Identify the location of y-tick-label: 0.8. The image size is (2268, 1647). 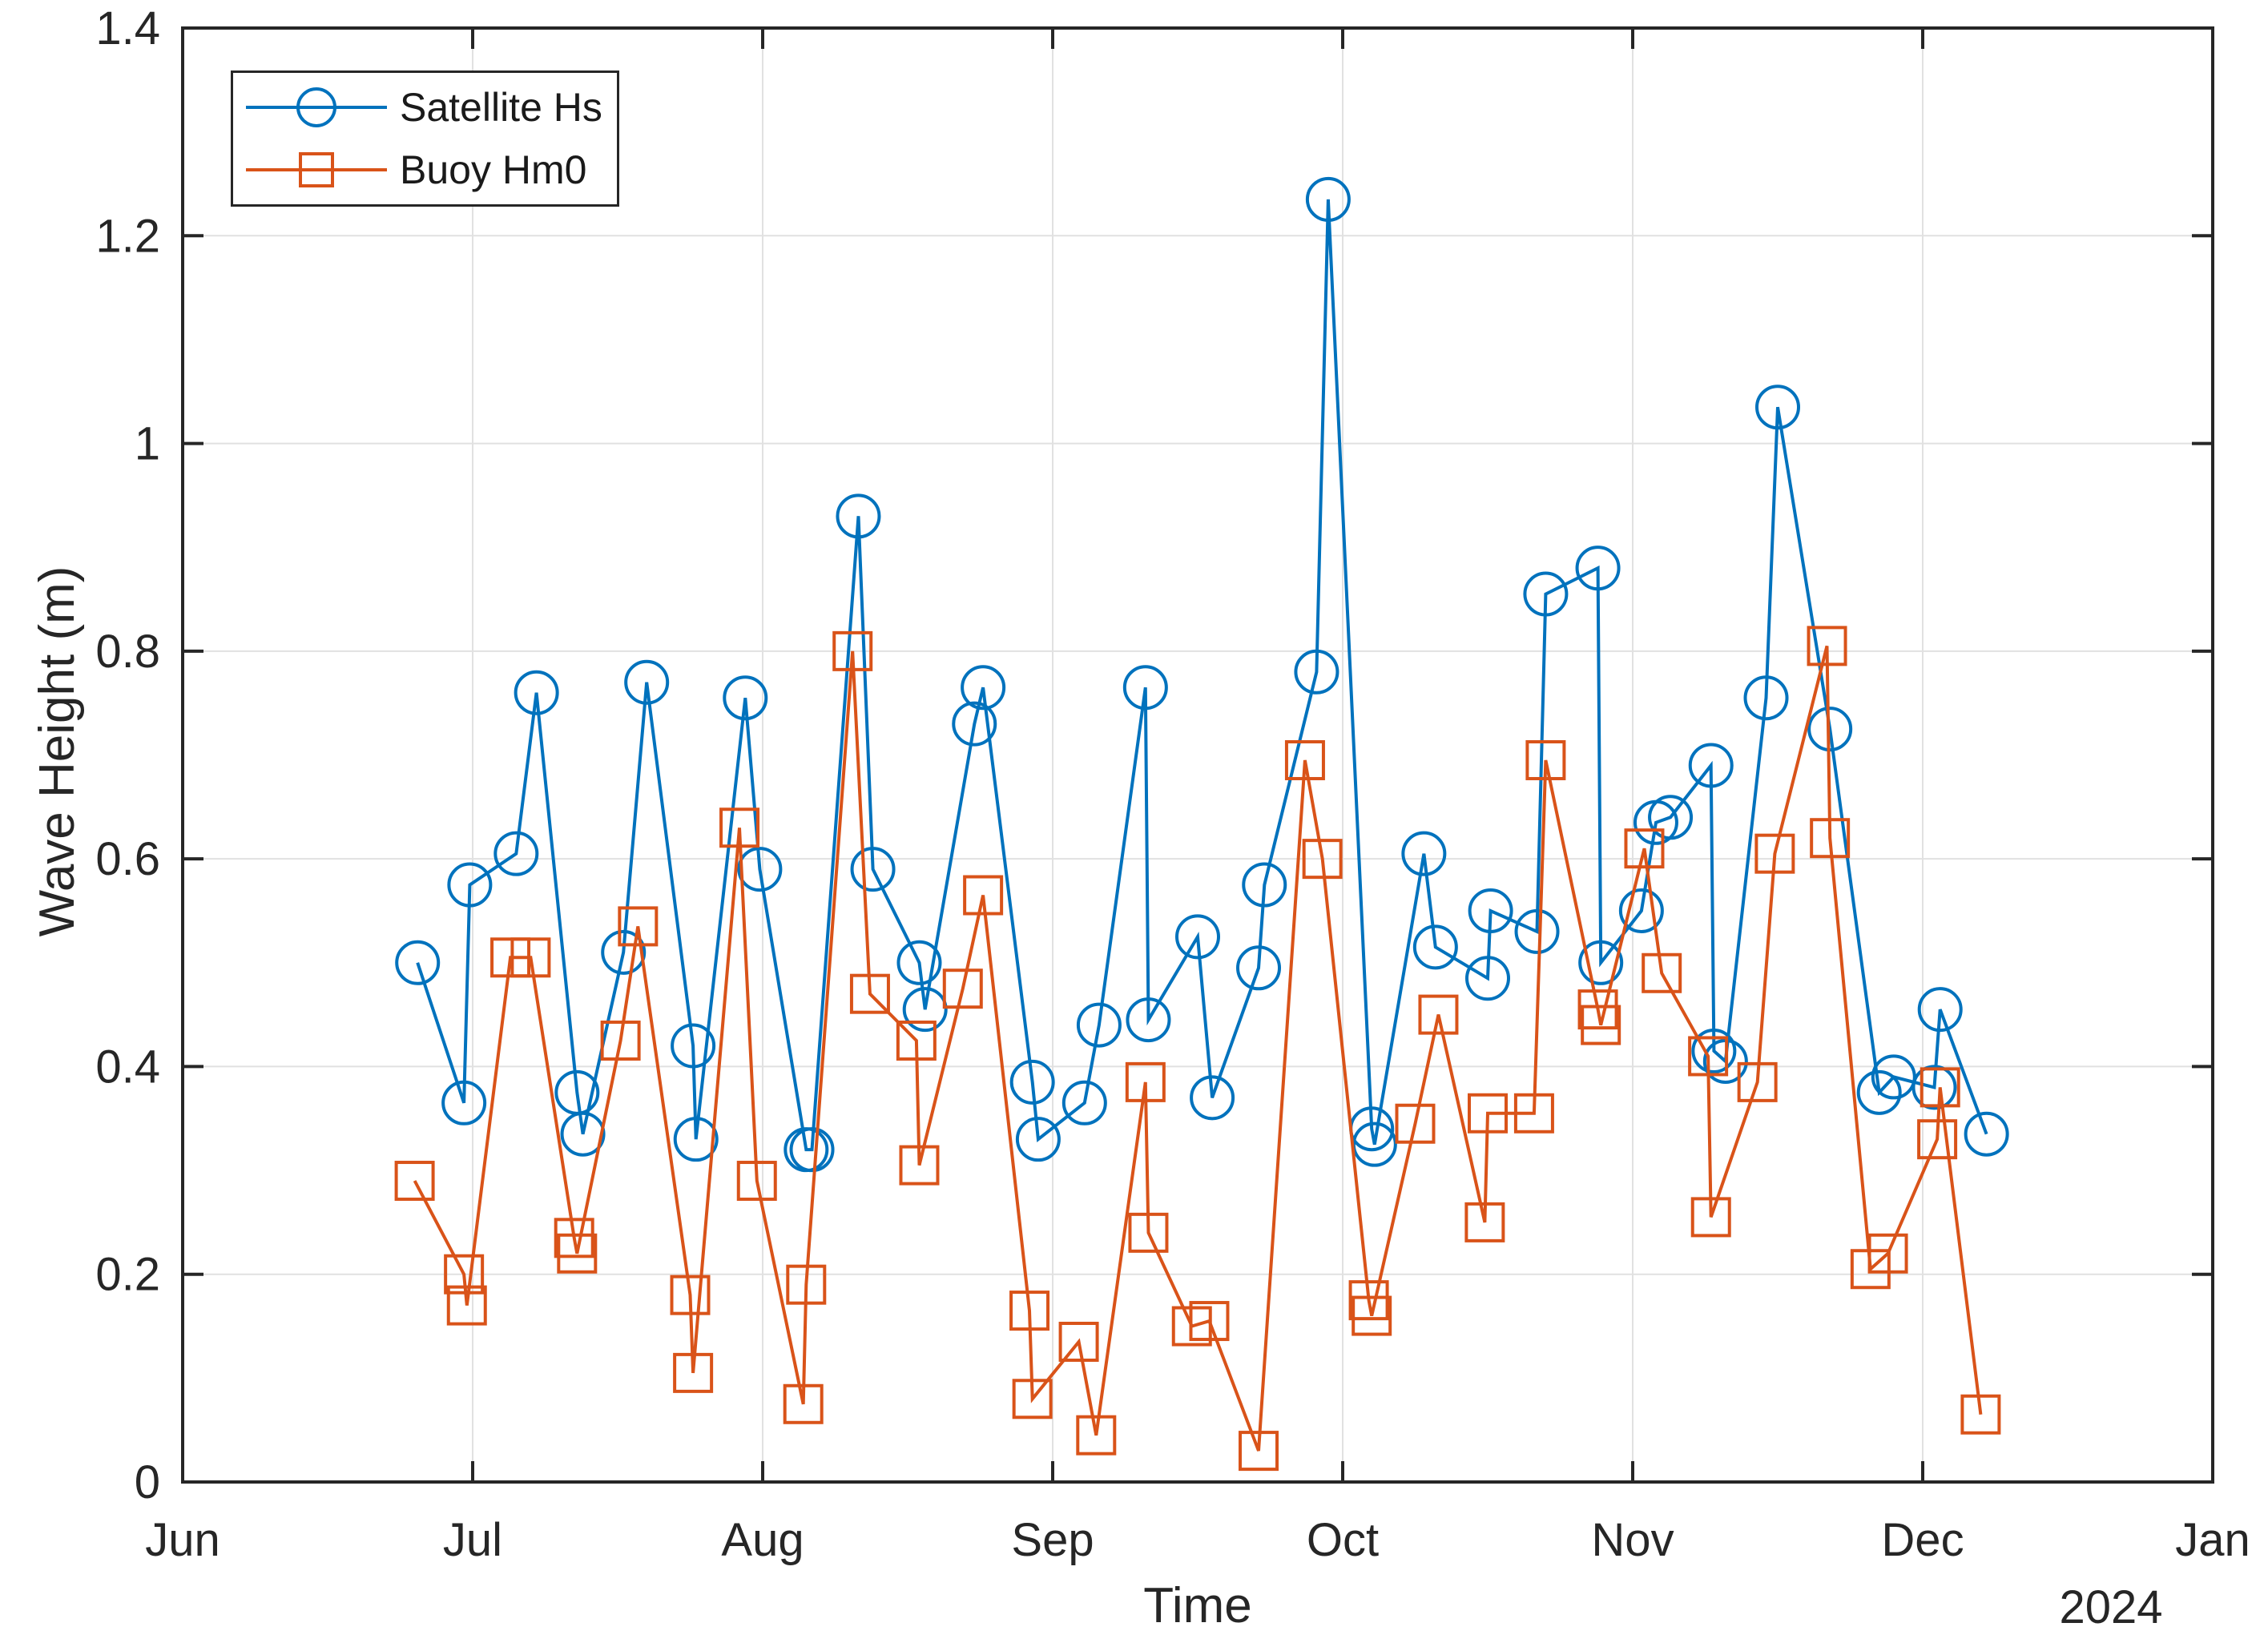
(127, 652).